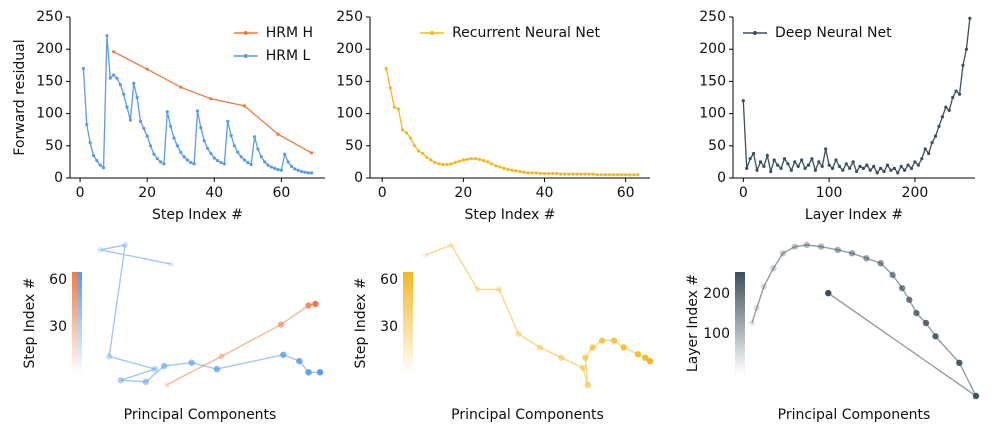 This screenshot has height=436, width=997. What do you see at coordinates (349, 49) in the screenshot?
I see `y-tick-label: 200` at bounding box center [349, 49].